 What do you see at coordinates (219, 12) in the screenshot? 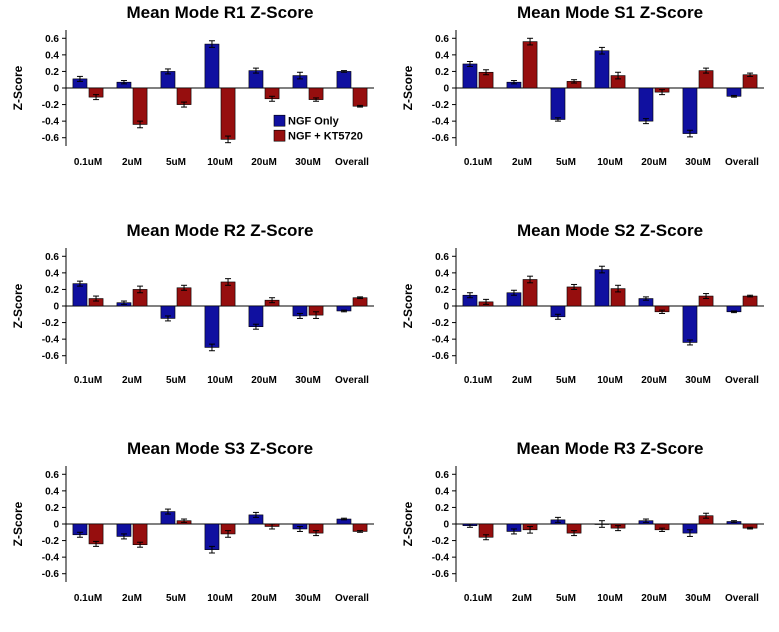
I see `chart-title: Mean Mode R1 Z-Score` at bounding box center [219, 12].